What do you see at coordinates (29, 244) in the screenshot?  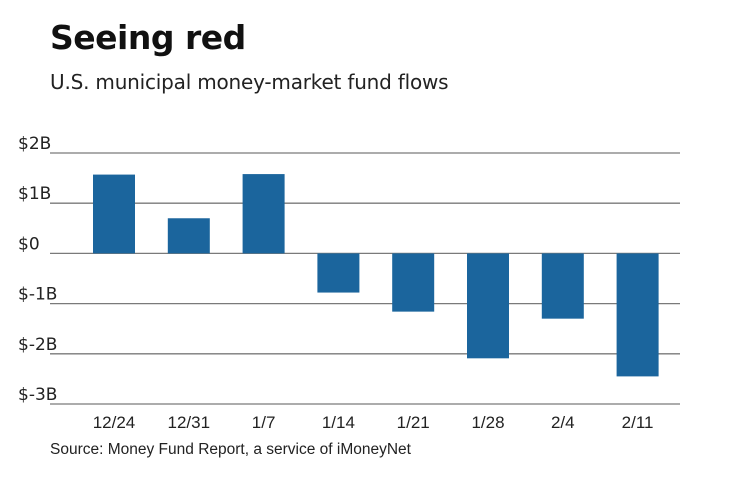 I see `y-tick-label: $0` at bounding box center [29, 244].